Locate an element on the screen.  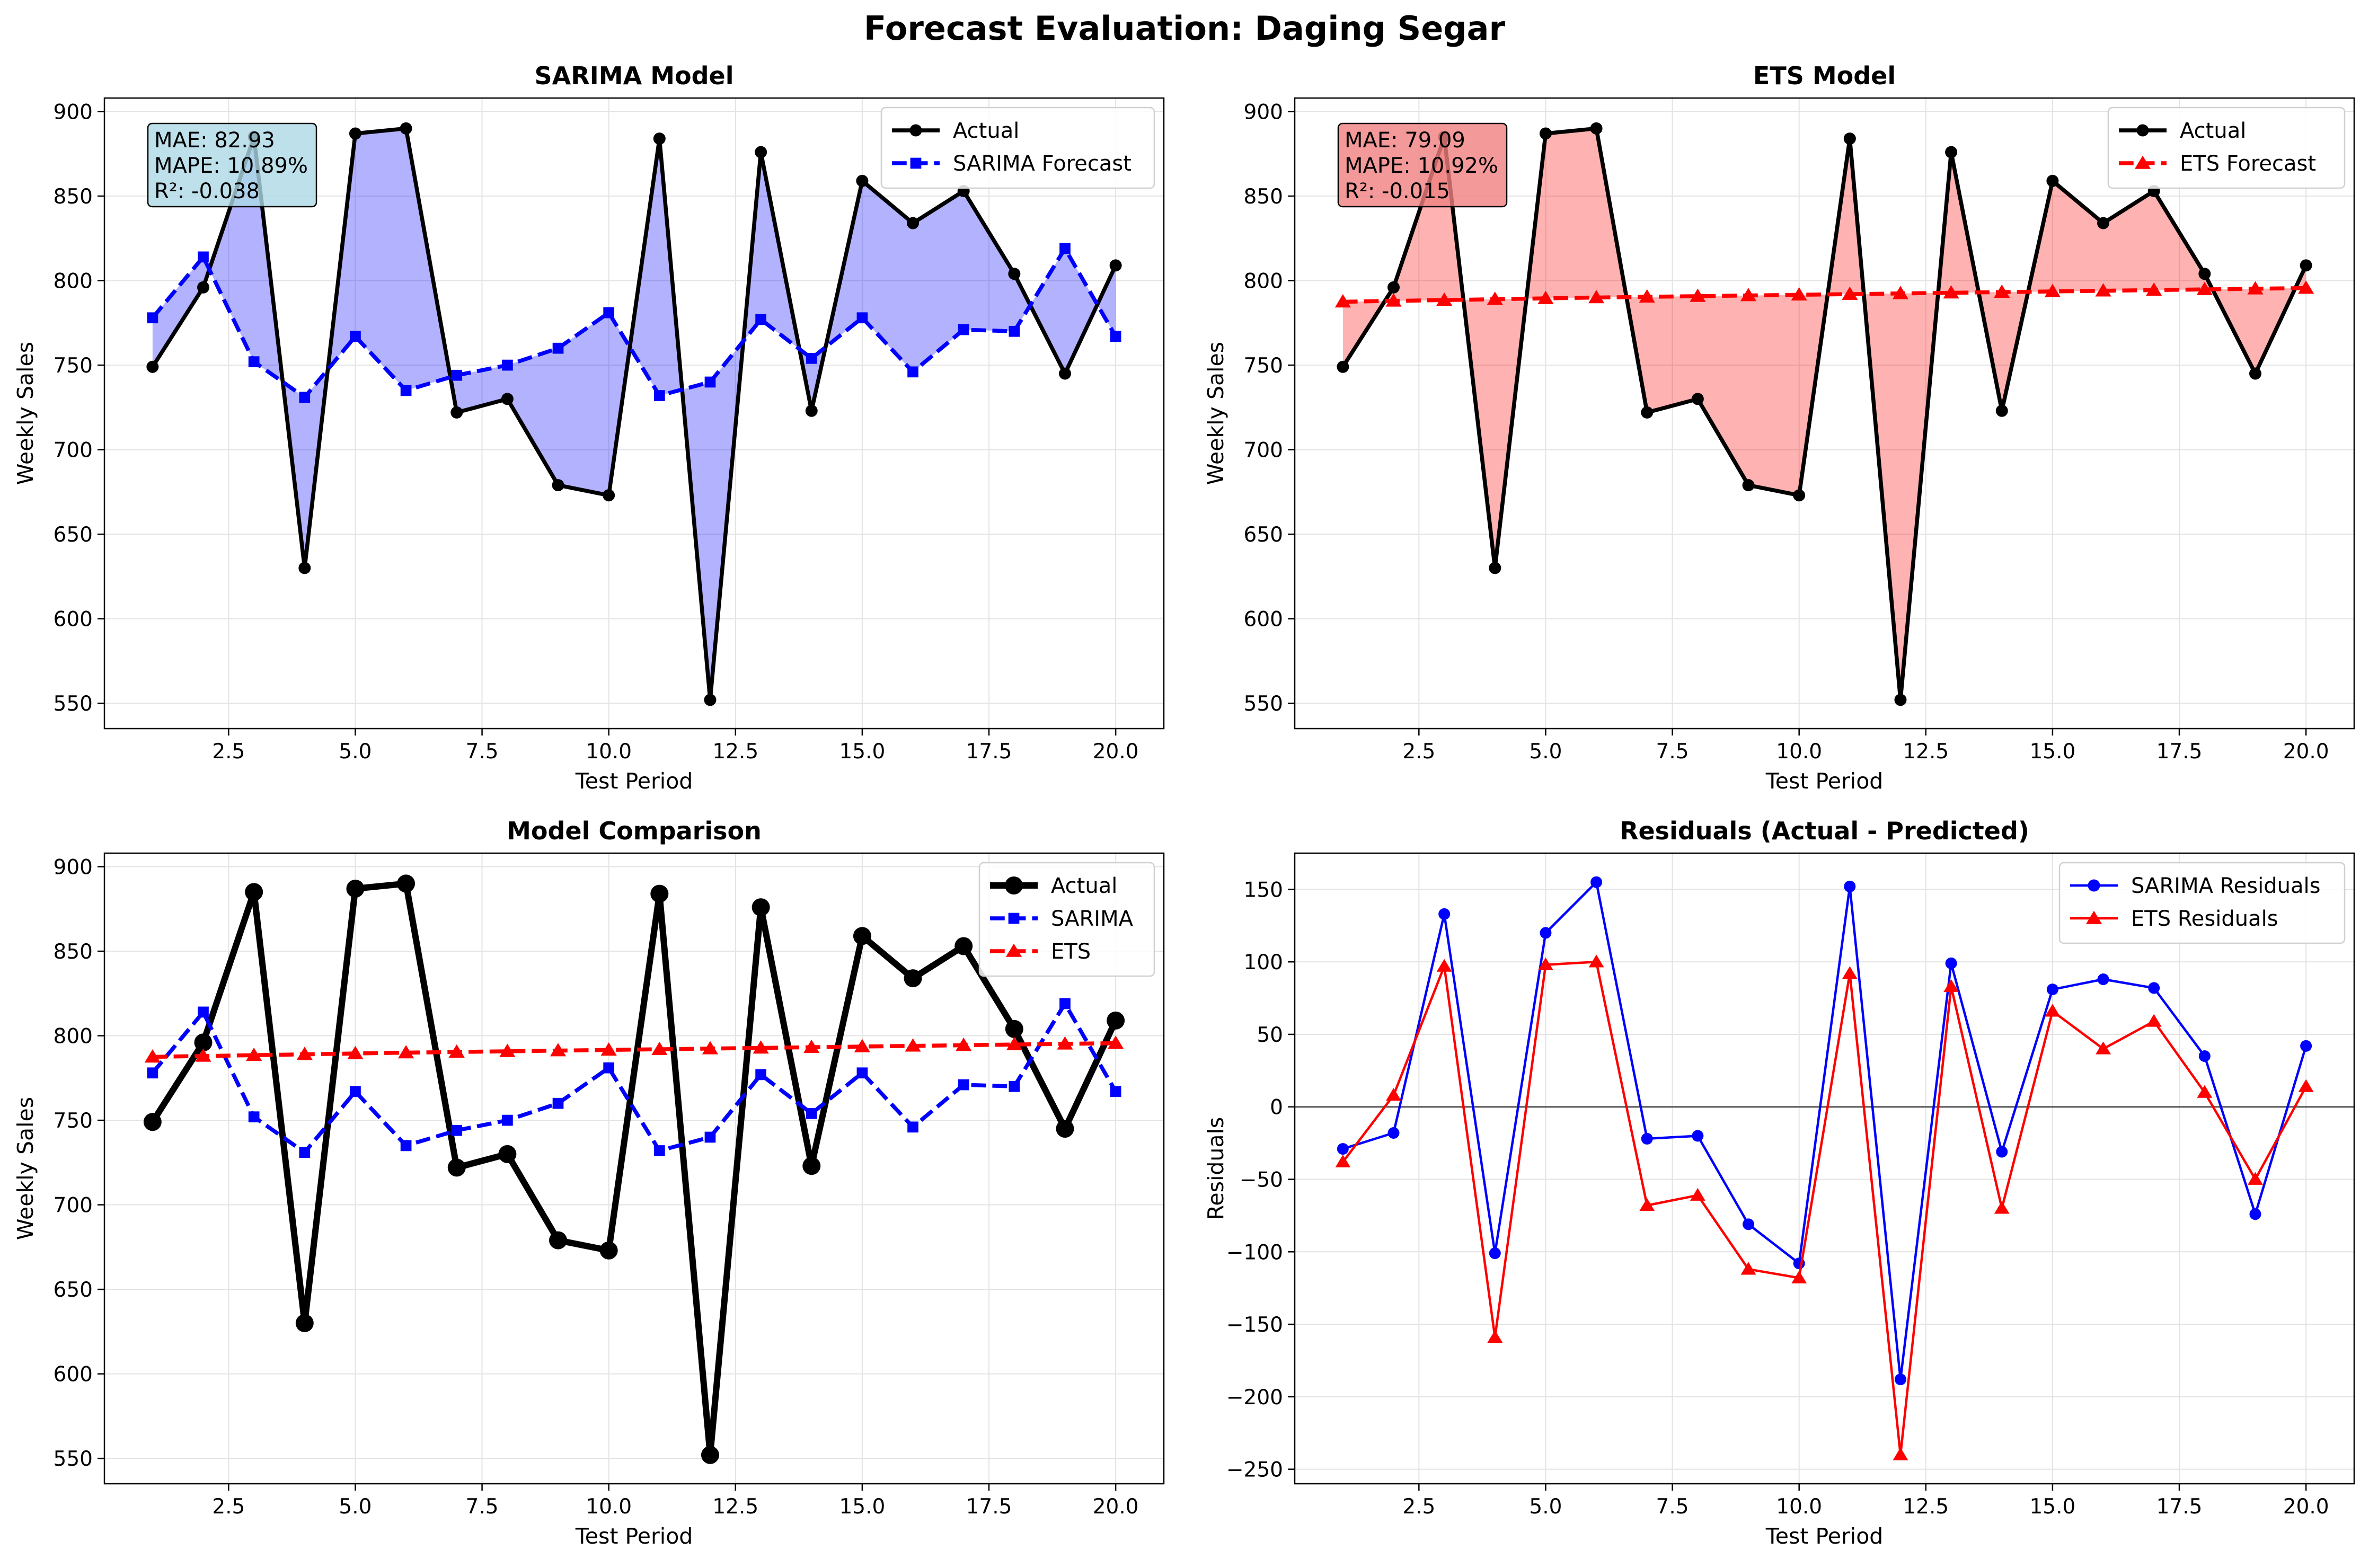
ets-title: ETS Model is located at coordinates (1825, 75).